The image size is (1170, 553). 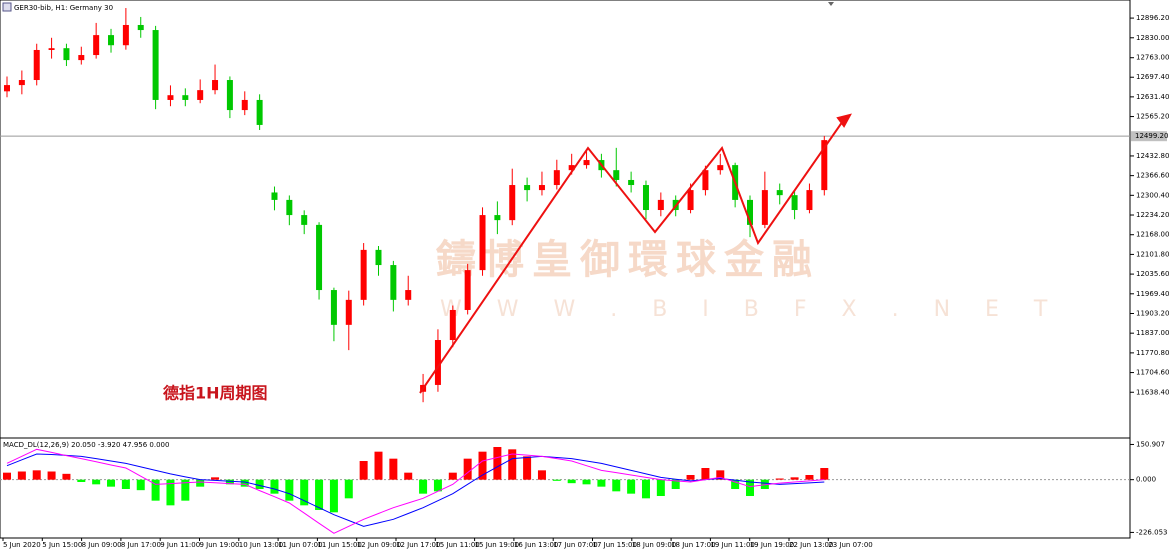 What do you see at coordinates (1152, 215) in the screenshot?
I see `y-tick-label: 12234.20` at bounding box center [1152, 215].